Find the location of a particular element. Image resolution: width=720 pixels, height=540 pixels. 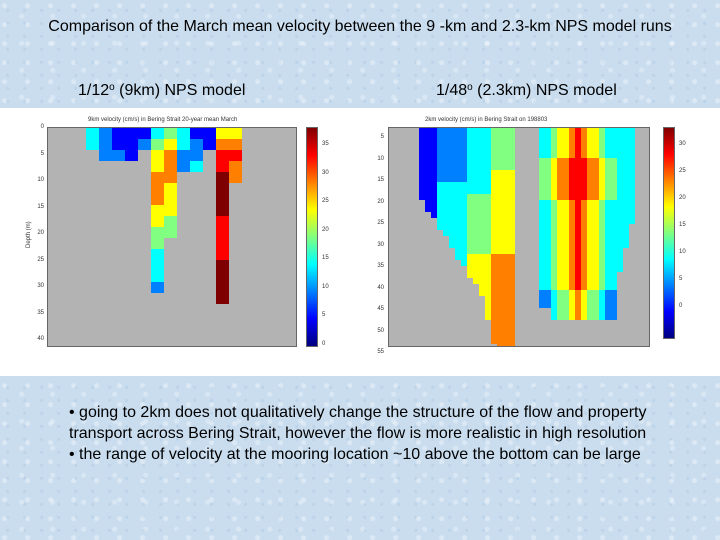

tick-label: 40 is located at coordinates (40, 339).